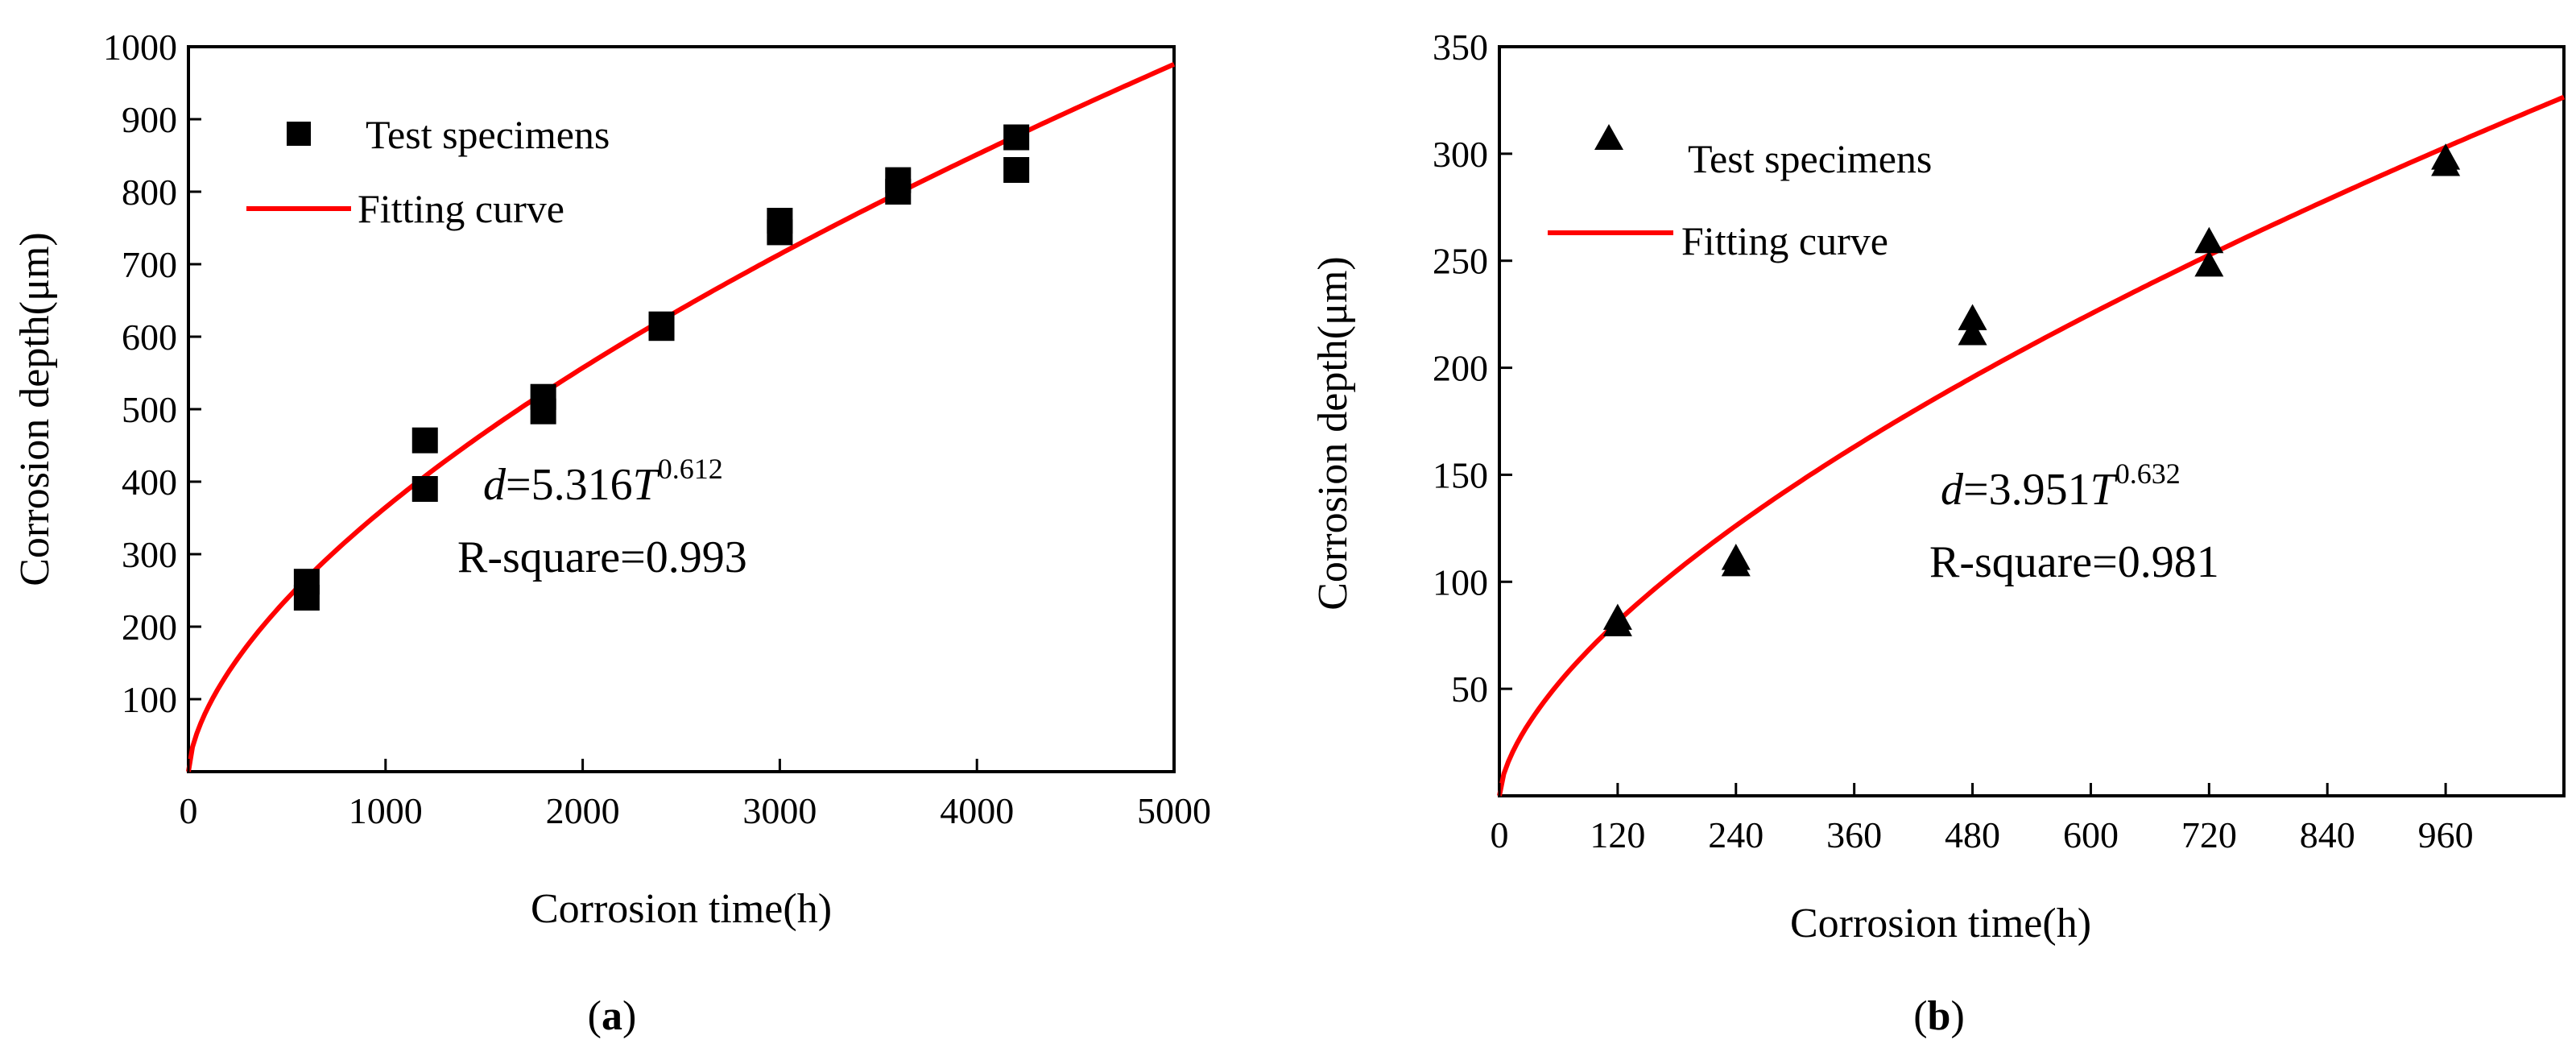 This screenshot has height=1056, width=2576. What do you see at coordinates (2104, 490) in the screenshot?
I see `equation-var-t-b: T` at bounding box center [2104, 490].